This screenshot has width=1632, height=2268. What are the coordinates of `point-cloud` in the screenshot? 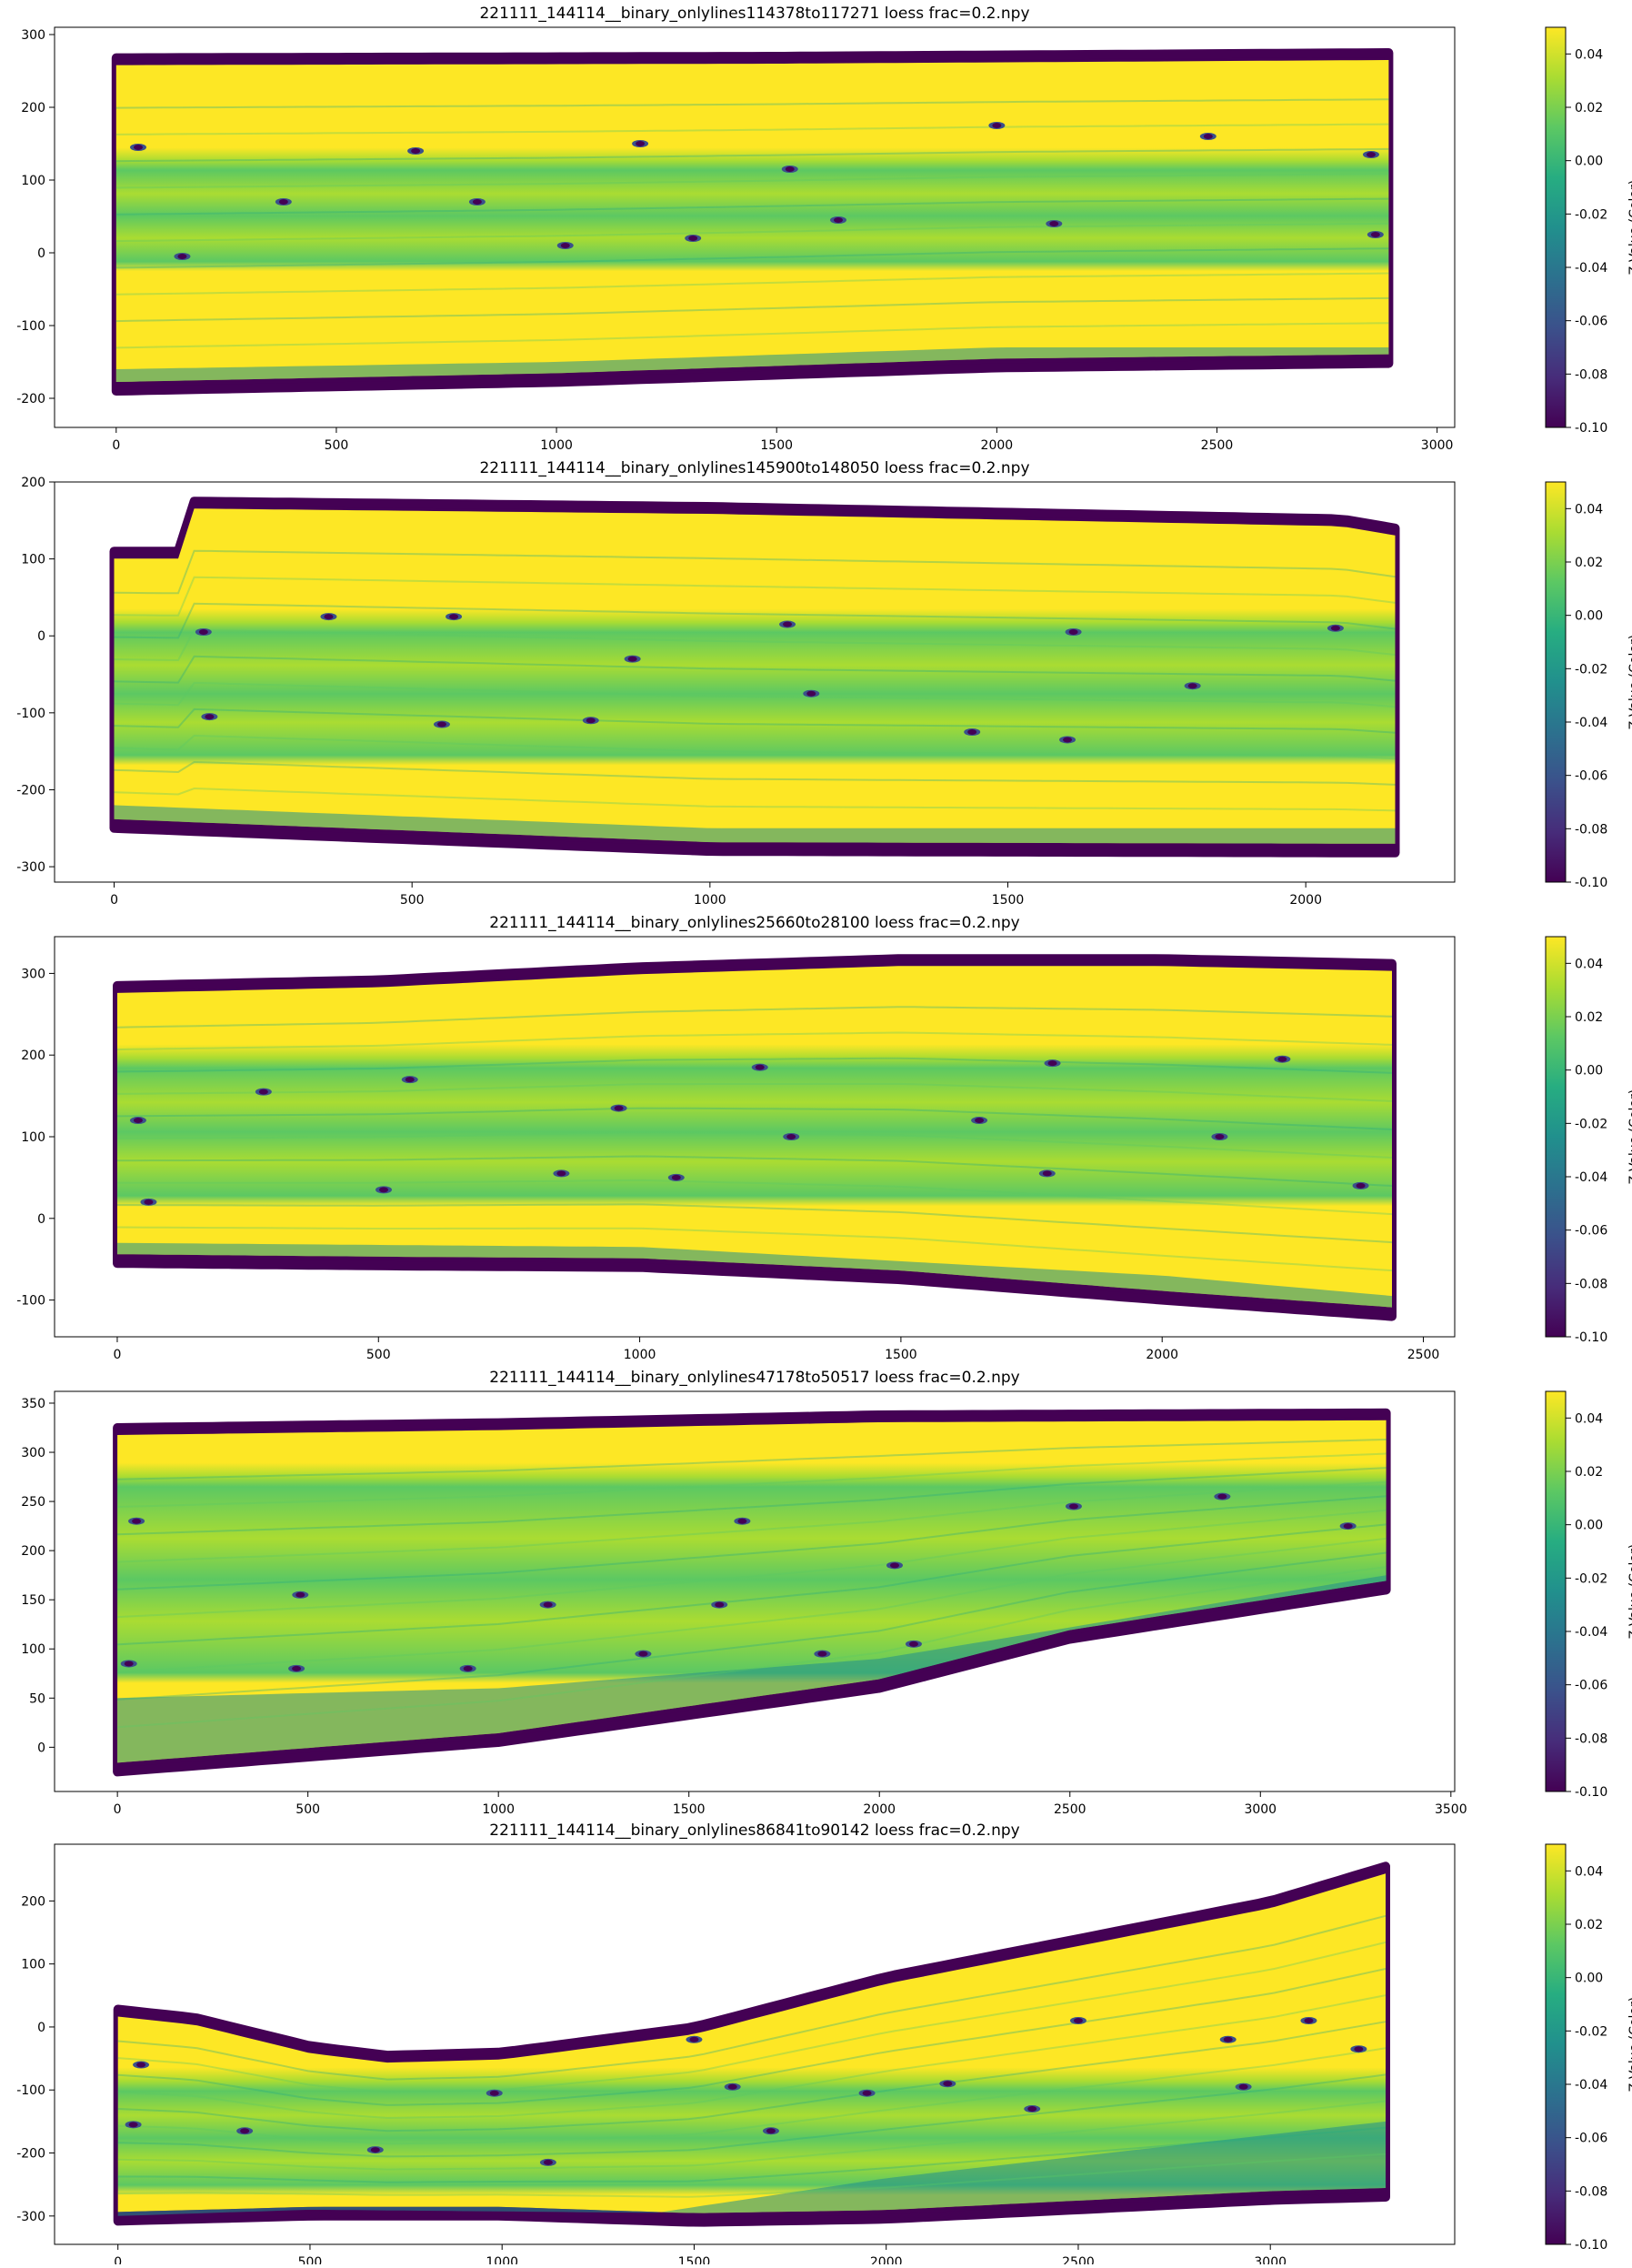 It's located at (754, 1137).